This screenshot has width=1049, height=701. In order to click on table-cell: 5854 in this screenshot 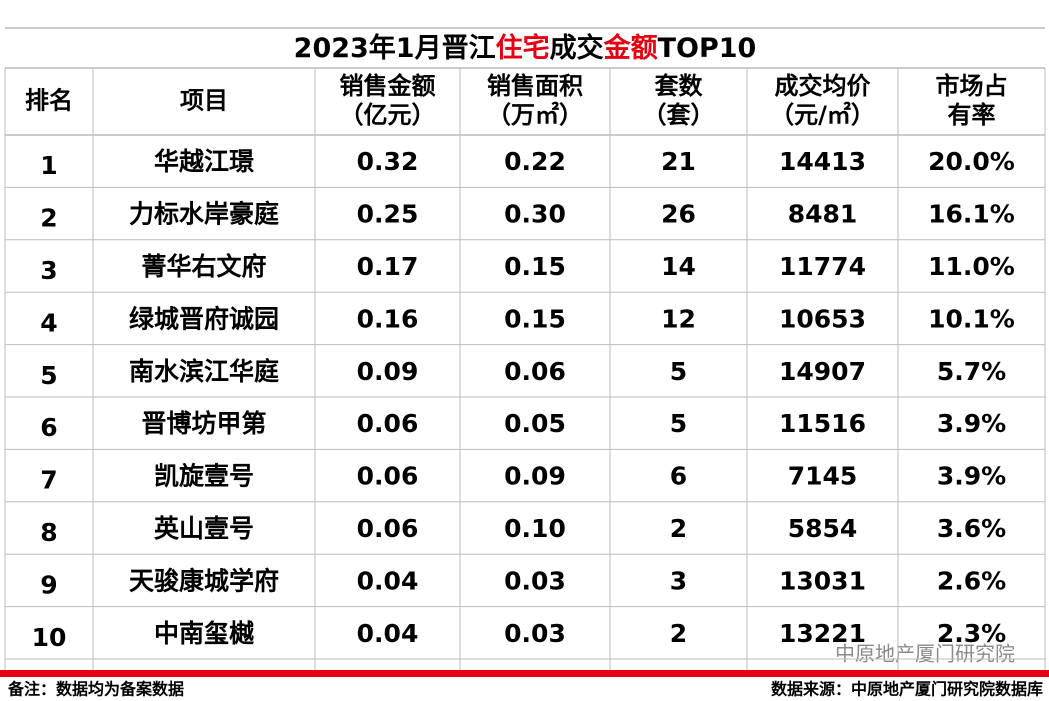, I will do `click(823, 528)`.